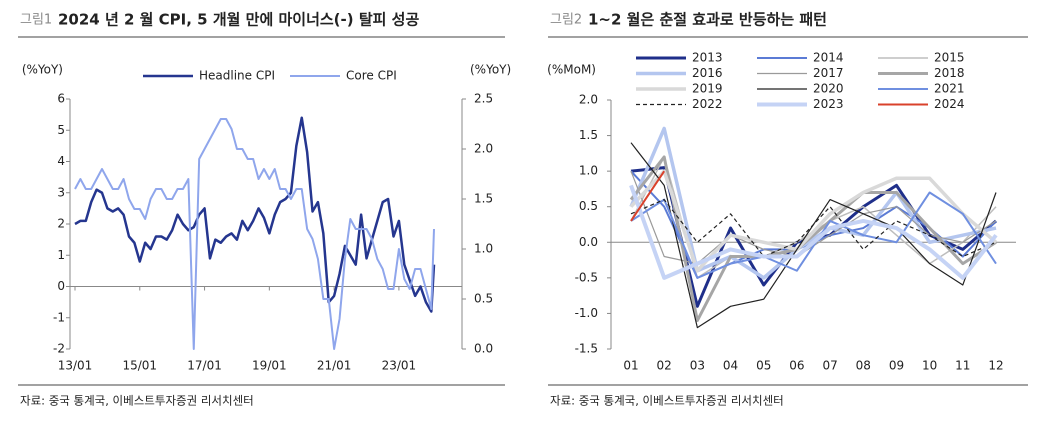 The image size is (1038, 427). What do you see at coordinates (269, 366) in the screenshot?
I see `x-tick-label: 19/01` at bounding box center [269, 366].